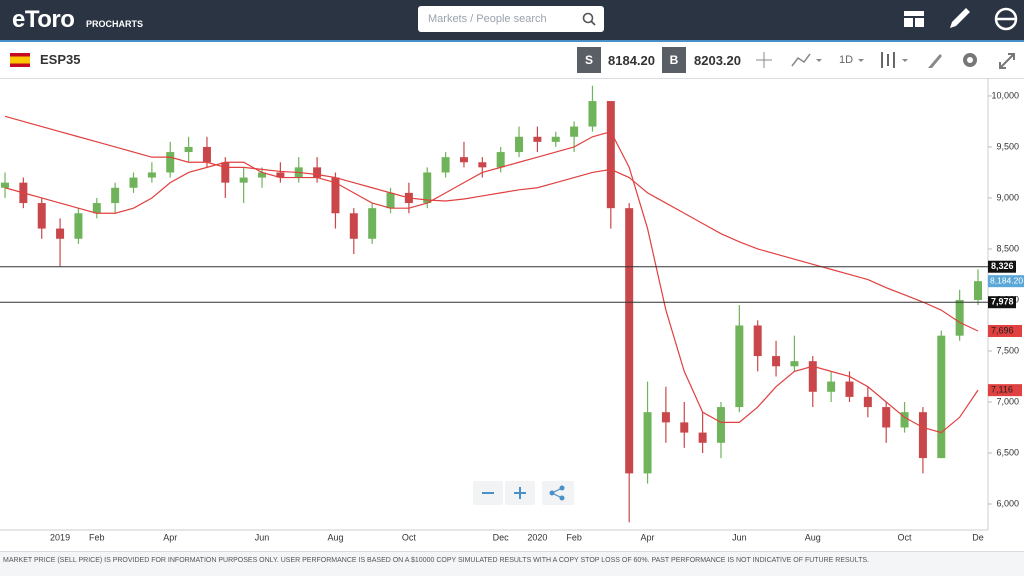  I want to click on header: eToro PROCHARTS Markets / People search, so click(512, 21).